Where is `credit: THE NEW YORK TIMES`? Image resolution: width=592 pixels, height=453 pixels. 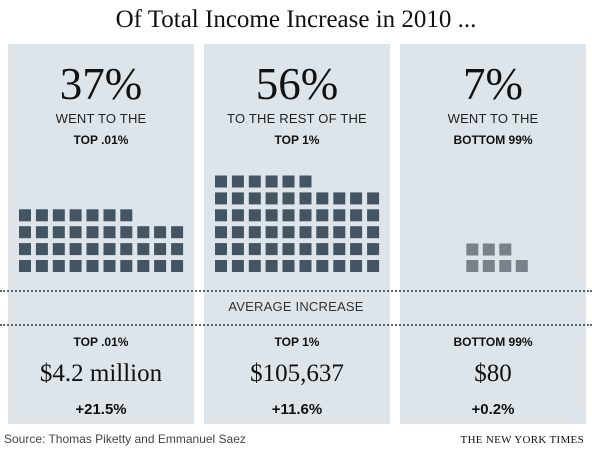
credit: THE NEW YORK TIMES is located at coordinates (522, 440).